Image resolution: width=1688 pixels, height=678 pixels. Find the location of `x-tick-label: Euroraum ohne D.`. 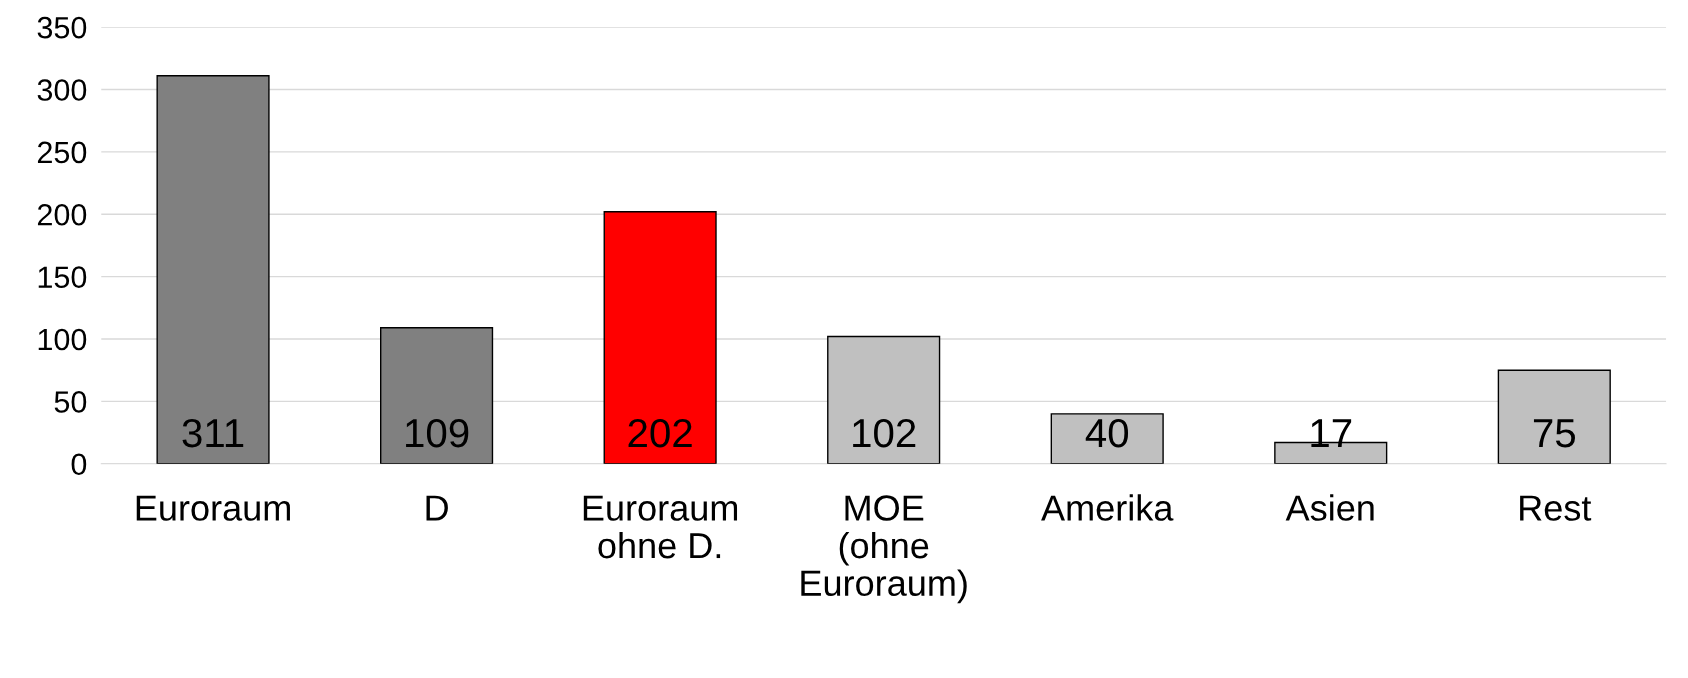

x-tick-label: Euroraum ohne D. is located at coordinates (660, 527).